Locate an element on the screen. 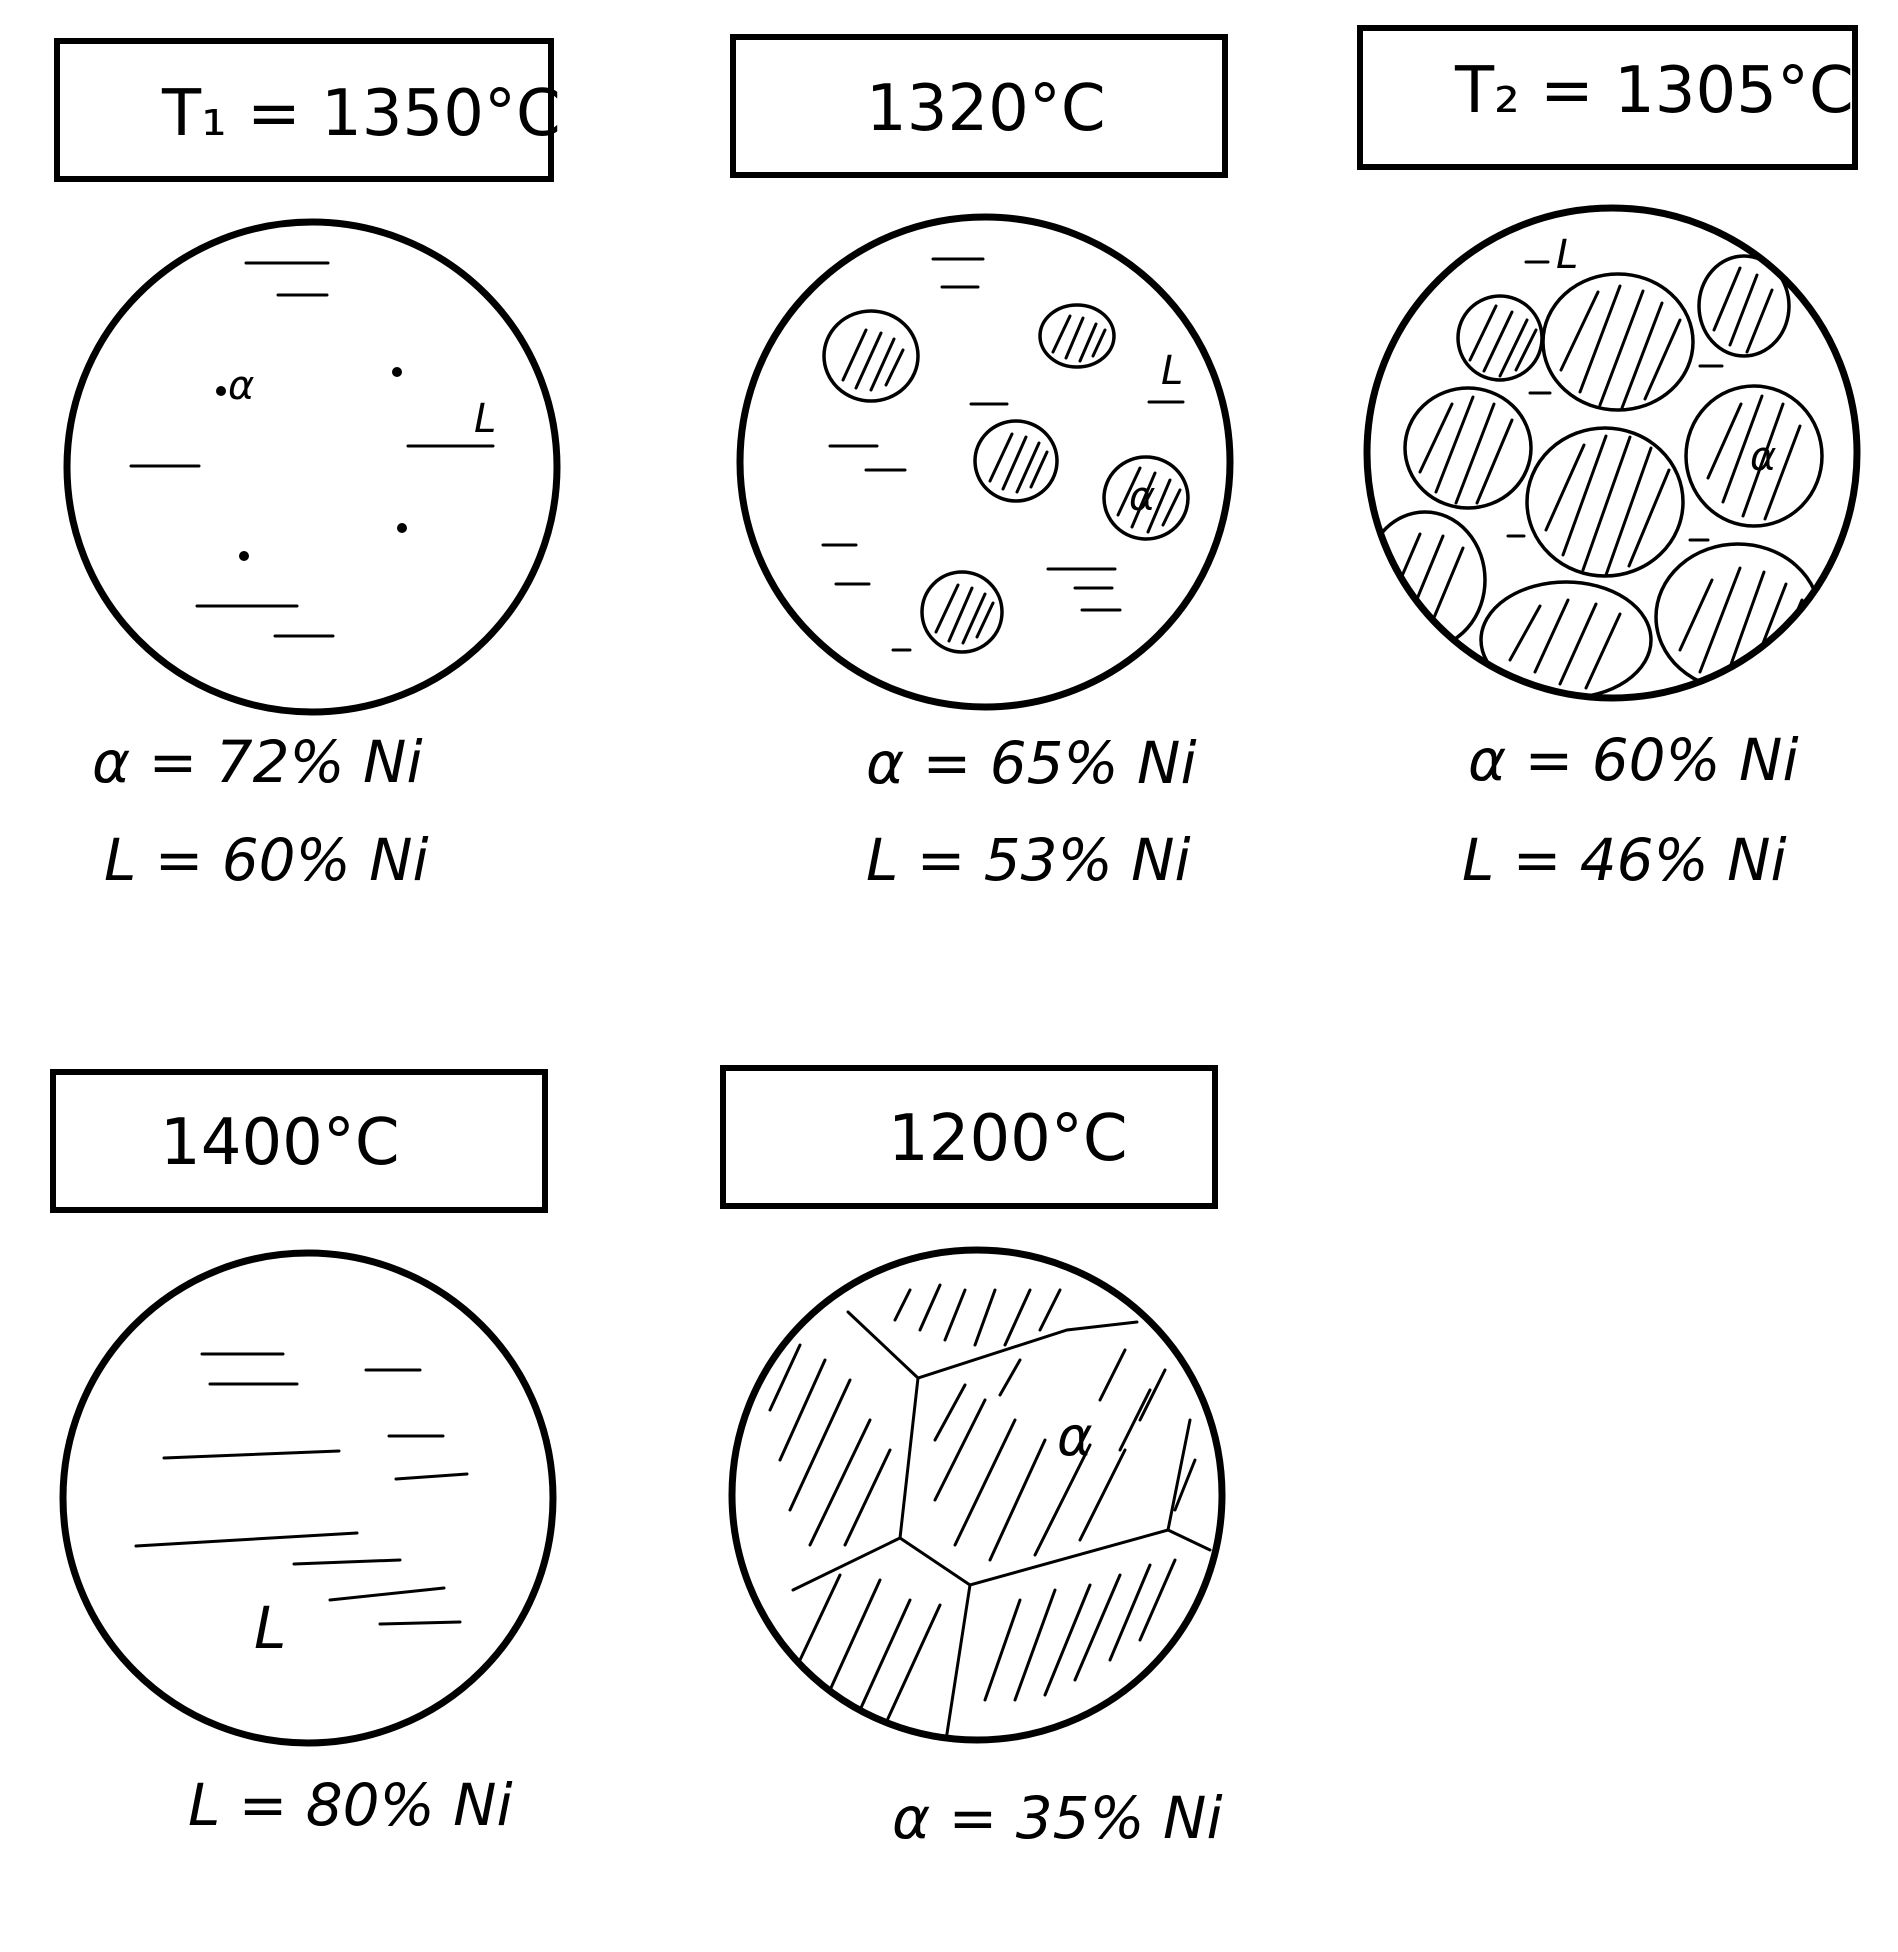  liquid-composition: L = 46% Ni is located at coordinates (1624, 860).